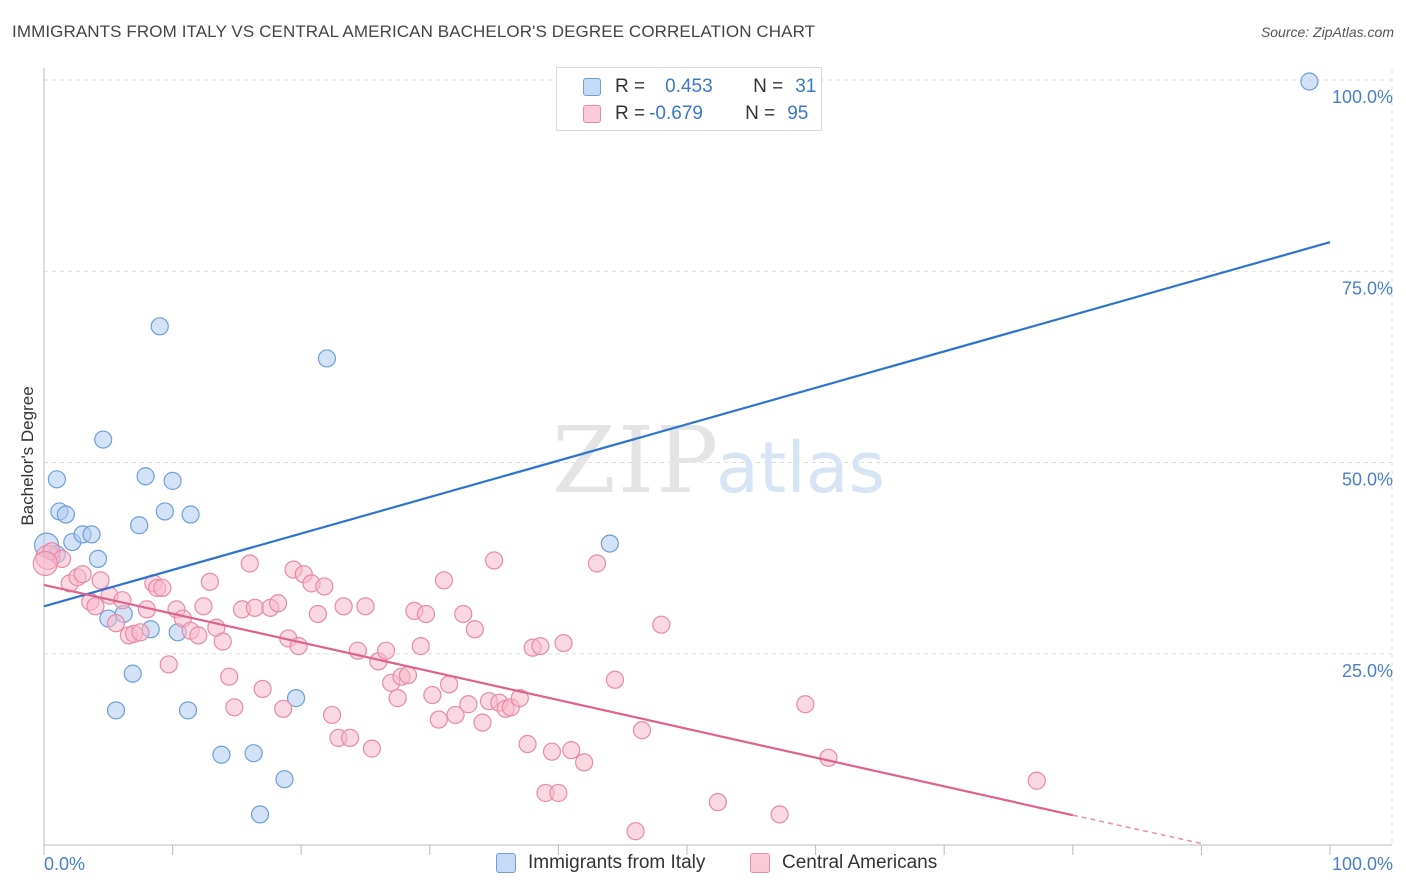 The height and width of the screenshot is (892, 1406). I want to click on y-tick-label: 100.0%, so click(1362, 97).